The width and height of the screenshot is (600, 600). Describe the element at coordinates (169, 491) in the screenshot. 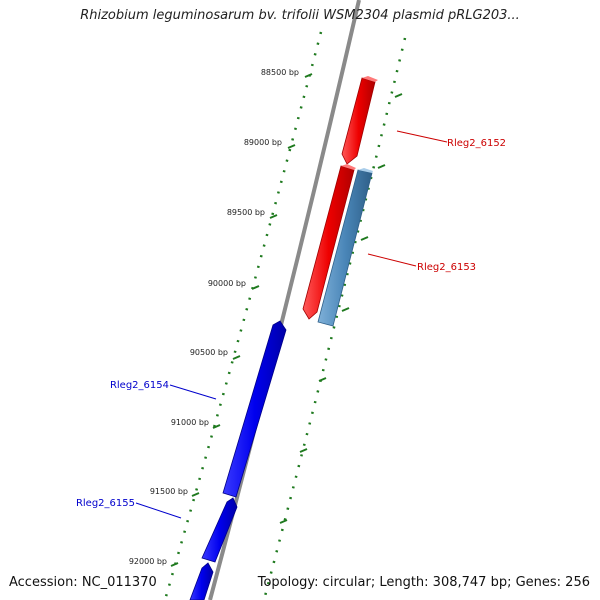

I see `tick-label: 91500 bp` at that location.